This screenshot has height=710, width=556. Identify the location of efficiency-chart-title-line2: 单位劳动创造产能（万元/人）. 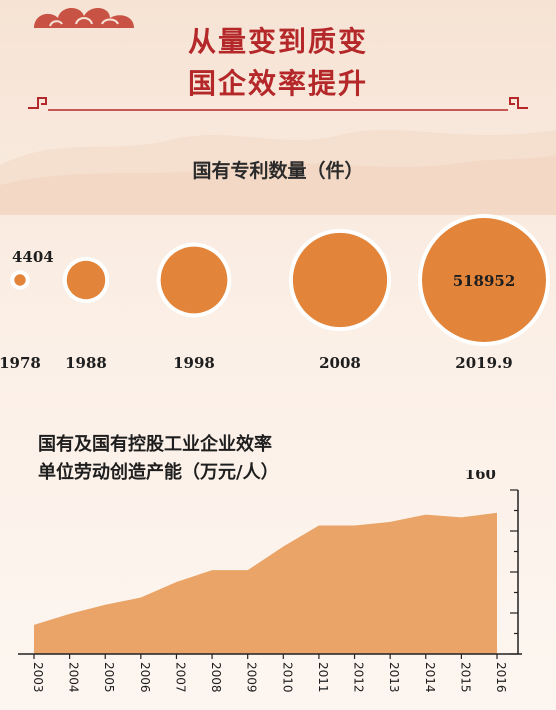
(158, 472).